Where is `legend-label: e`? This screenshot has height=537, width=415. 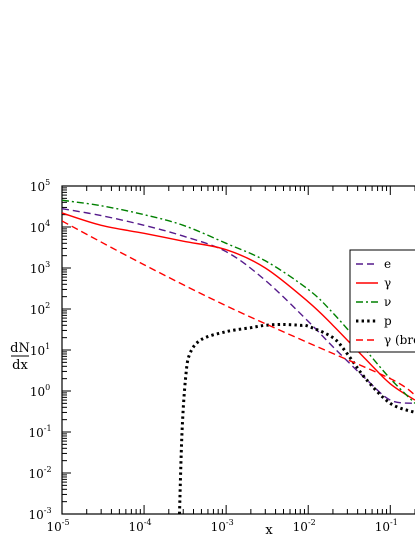
legend-label: e is located at coordinates (387, 264).